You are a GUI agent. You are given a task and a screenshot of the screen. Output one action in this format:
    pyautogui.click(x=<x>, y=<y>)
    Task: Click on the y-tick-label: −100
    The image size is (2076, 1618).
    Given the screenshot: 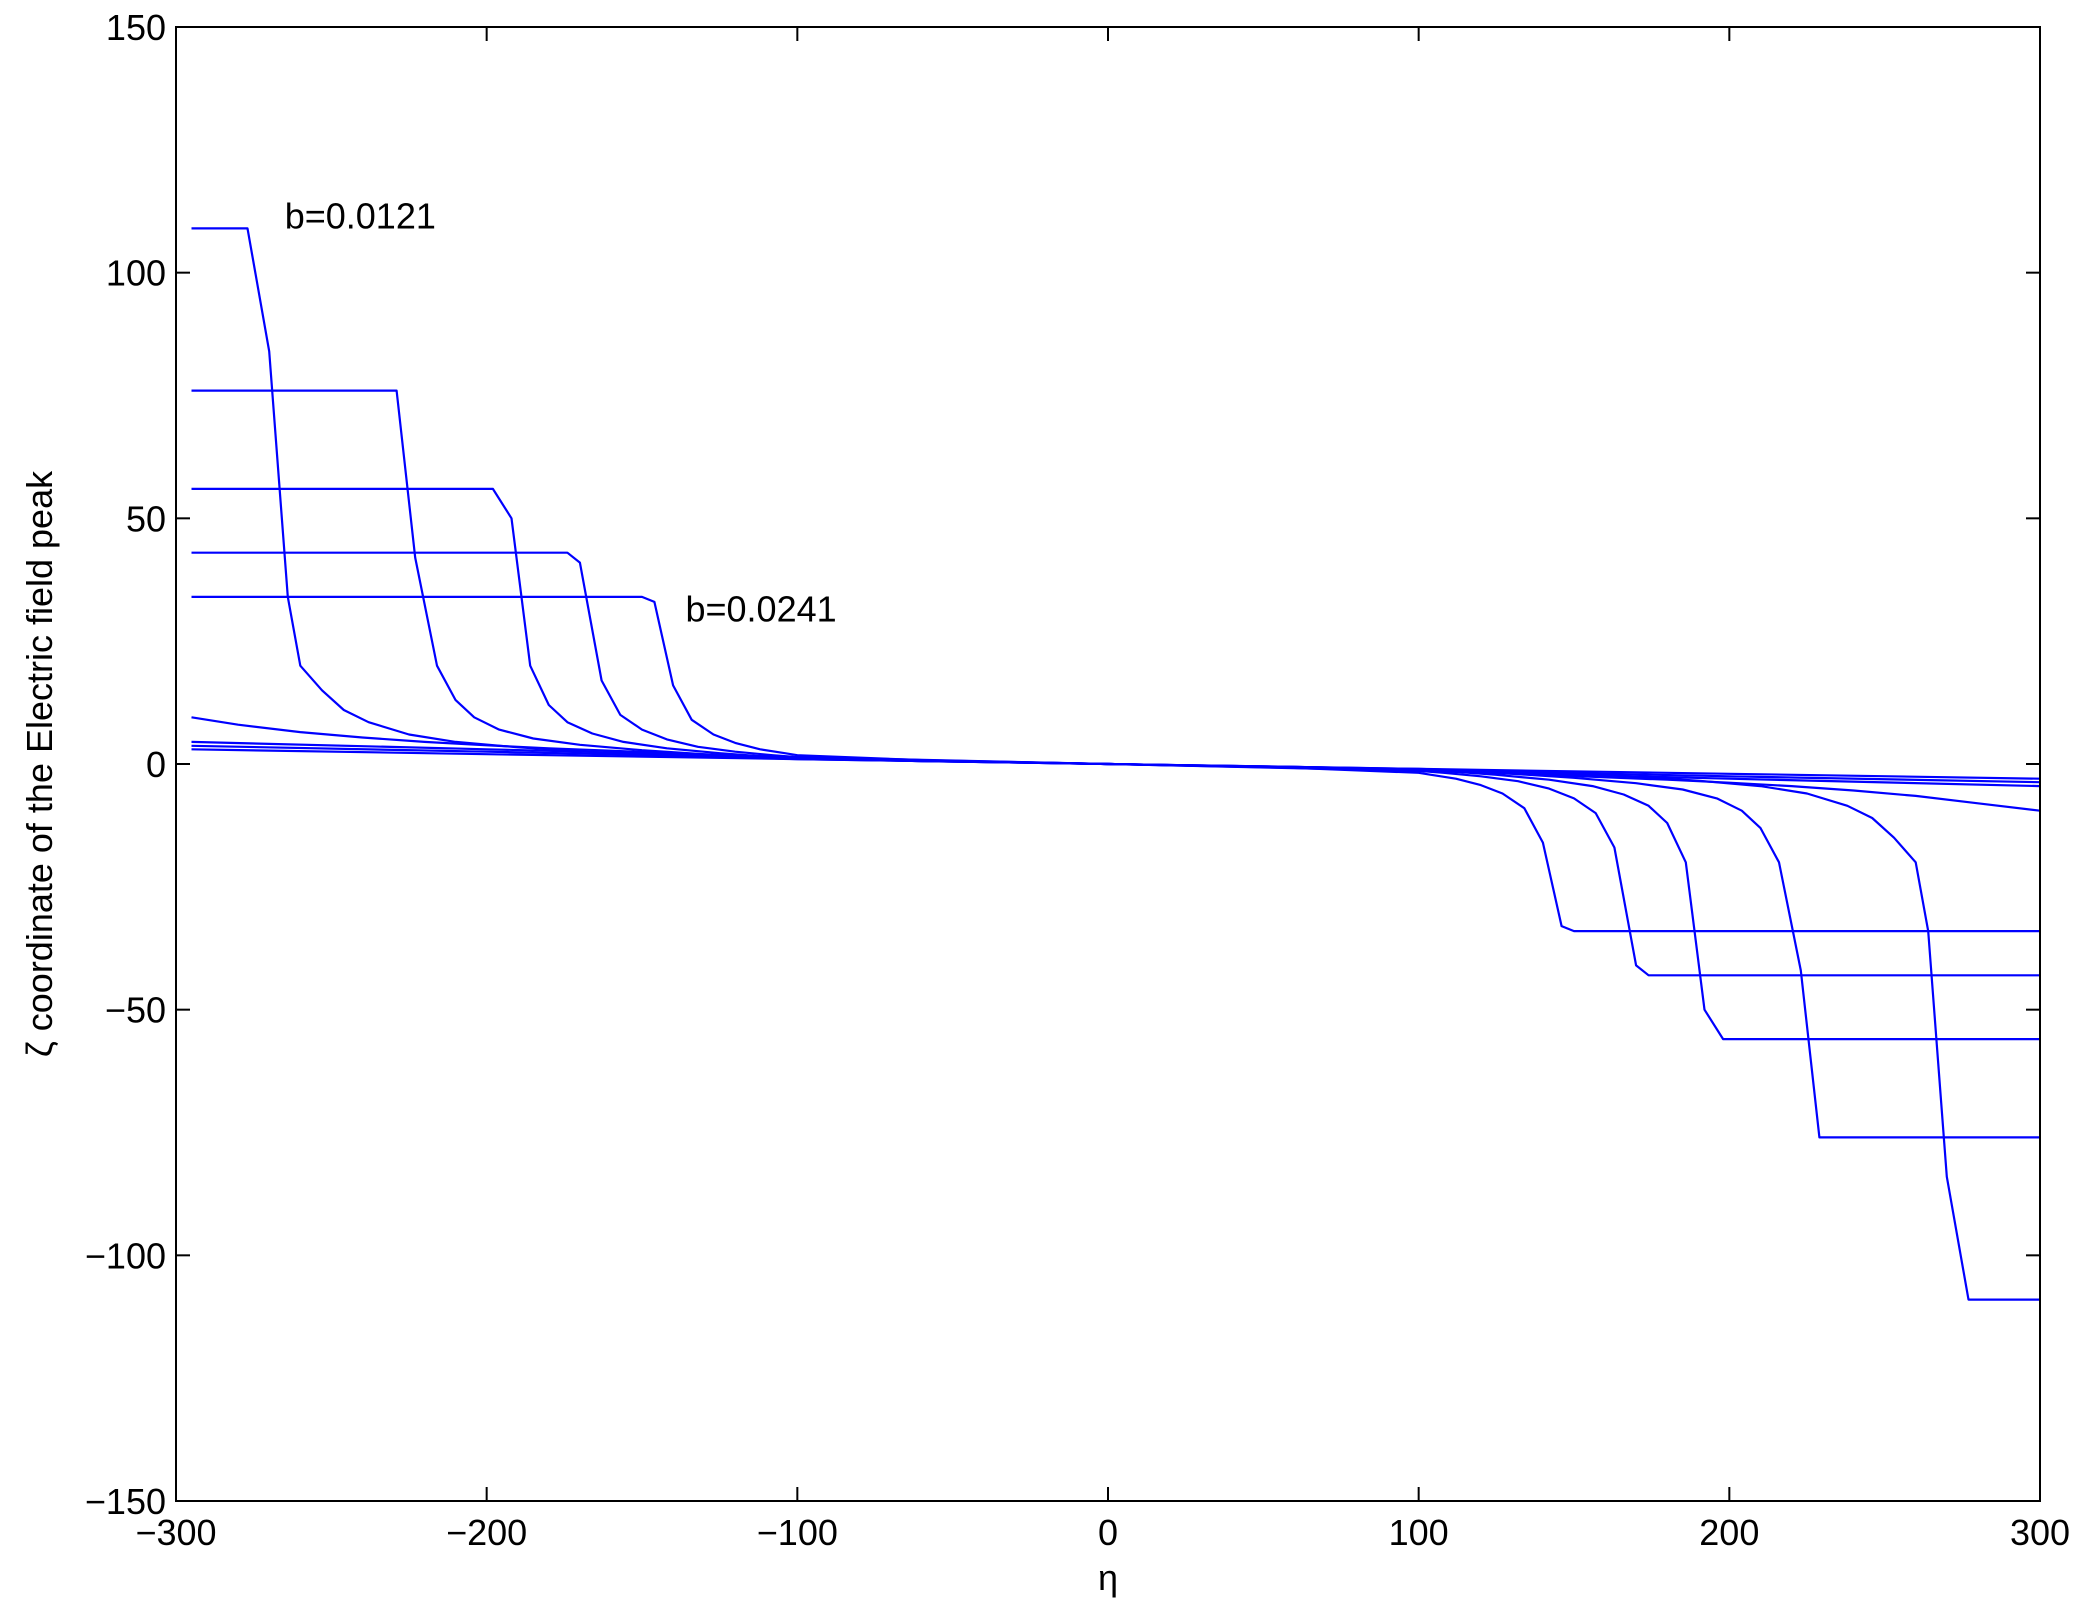 What is the action you would take?
    pyautogui.click(x=125, y=1255)
    